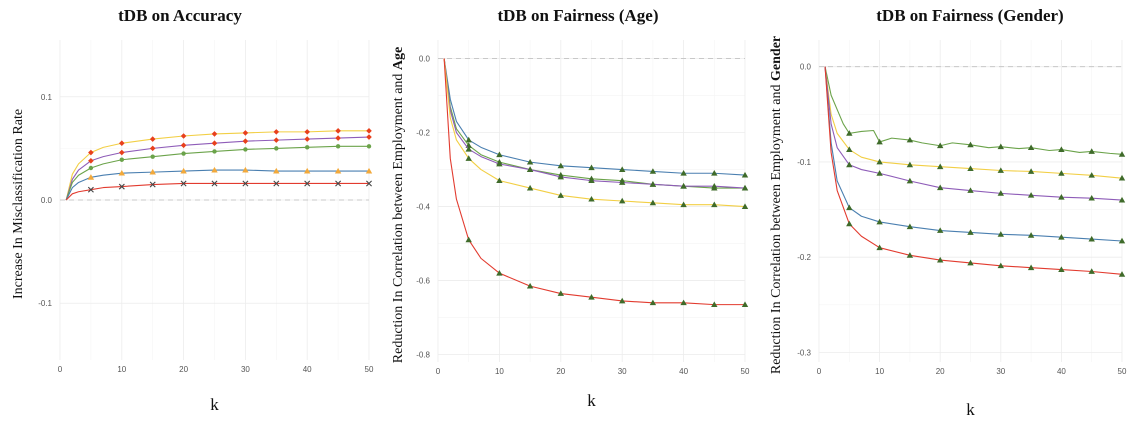 The image size is (1127, 422). Describe the element at coordinates (745, 371) in the screenshot. I see `x-tick-label: 50` at that location.